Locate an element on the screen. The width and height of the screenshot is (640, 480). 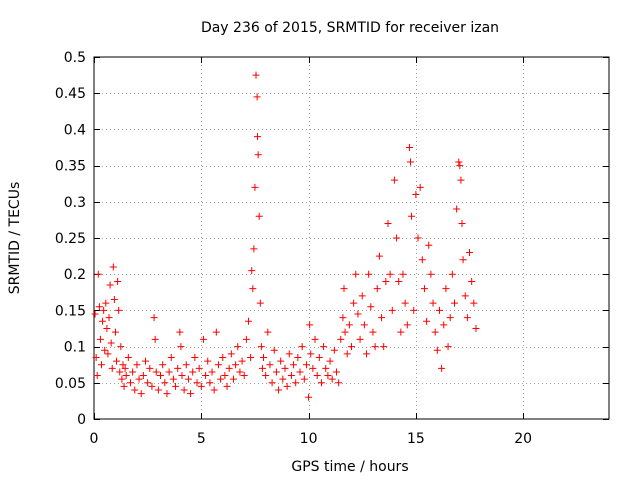
y-tick-label: 0.45 is located at coordinates (70, 94).